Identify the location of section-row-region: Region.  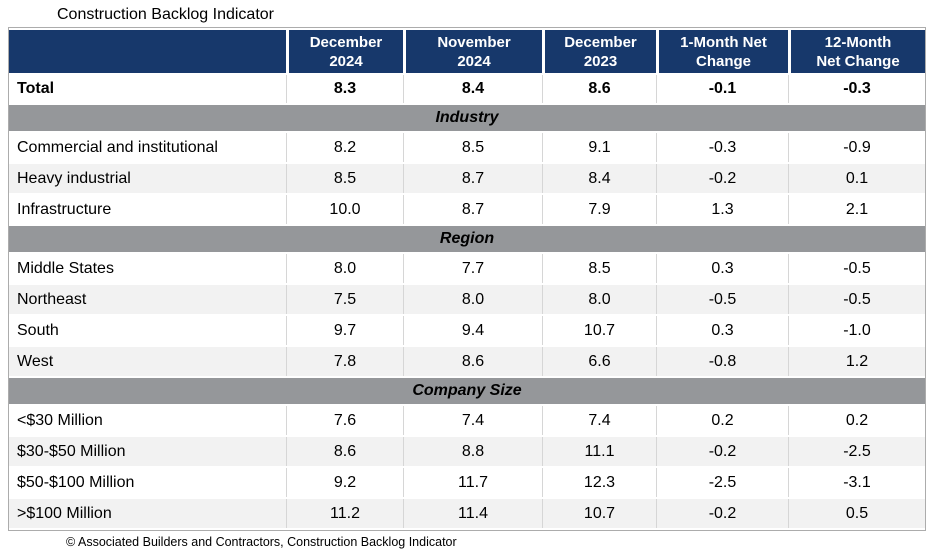
(467, 239).